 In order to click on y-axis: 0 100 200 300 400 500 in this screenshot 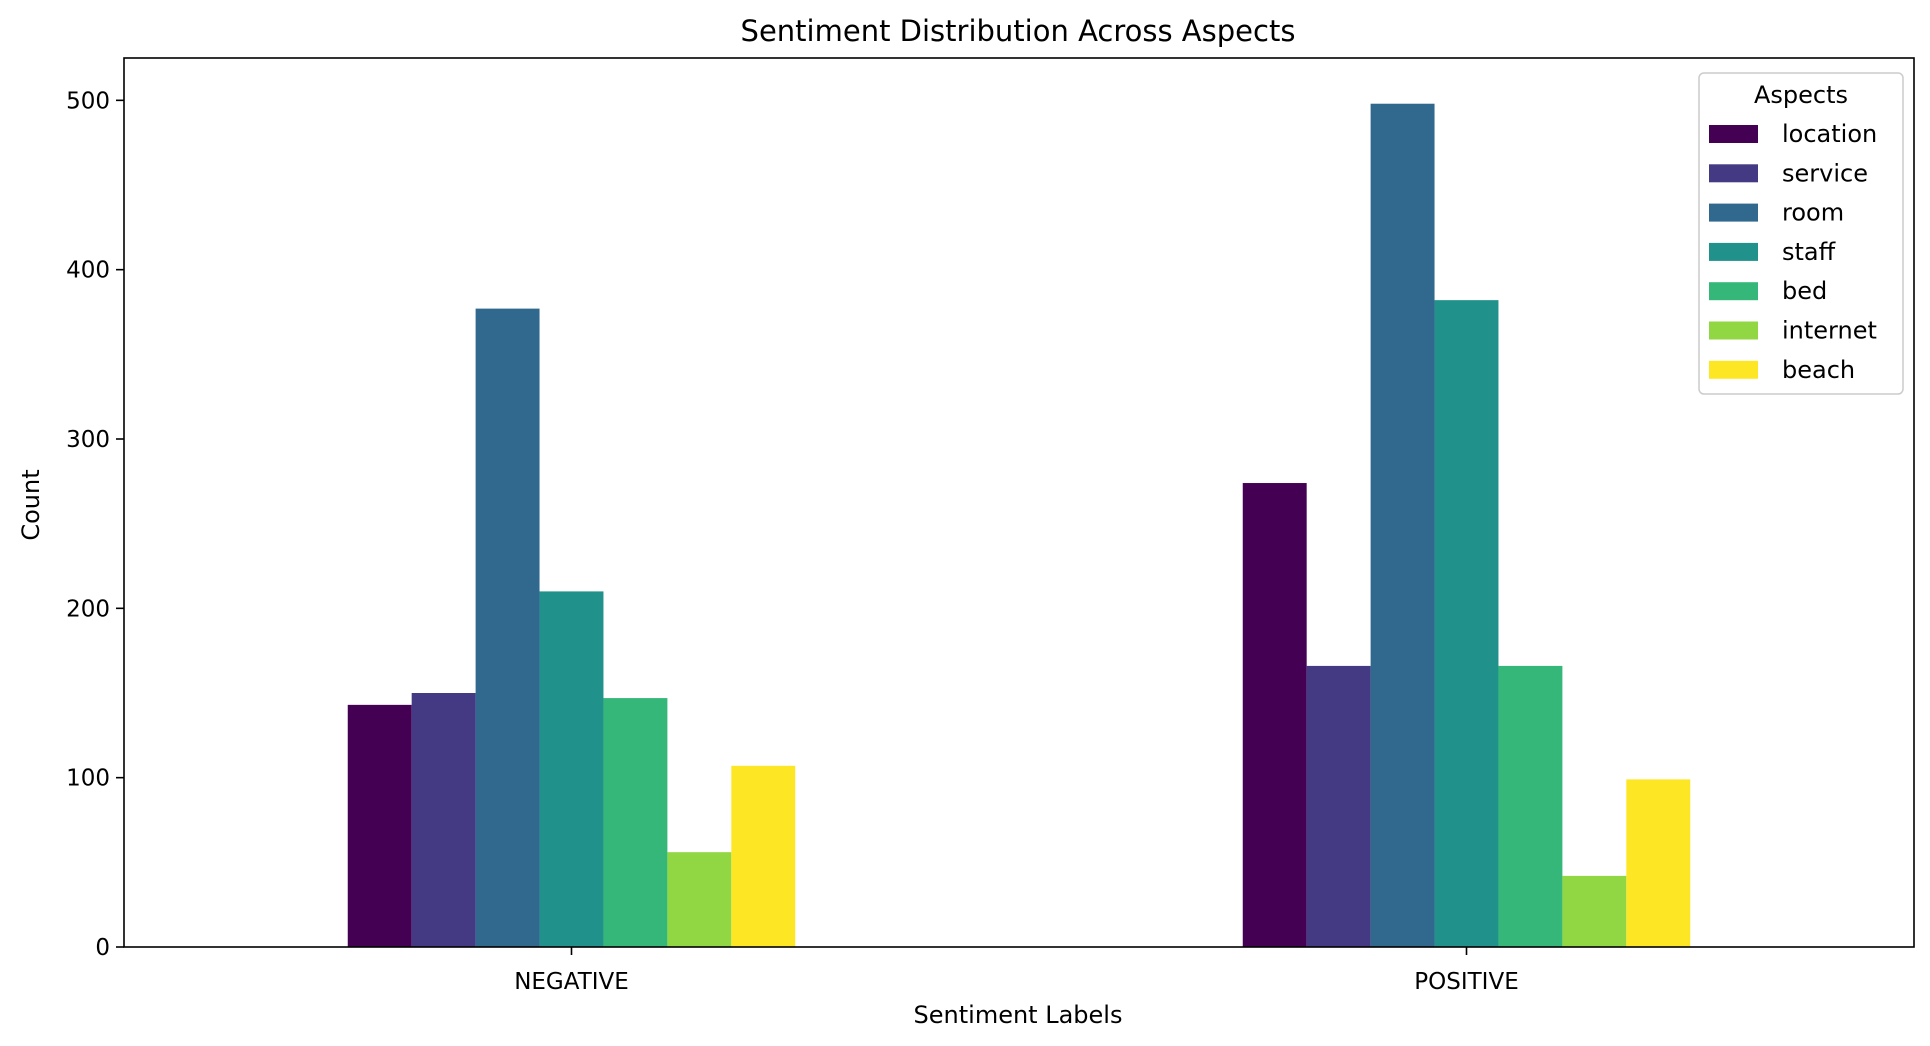, I will do `click(95, 524)`.